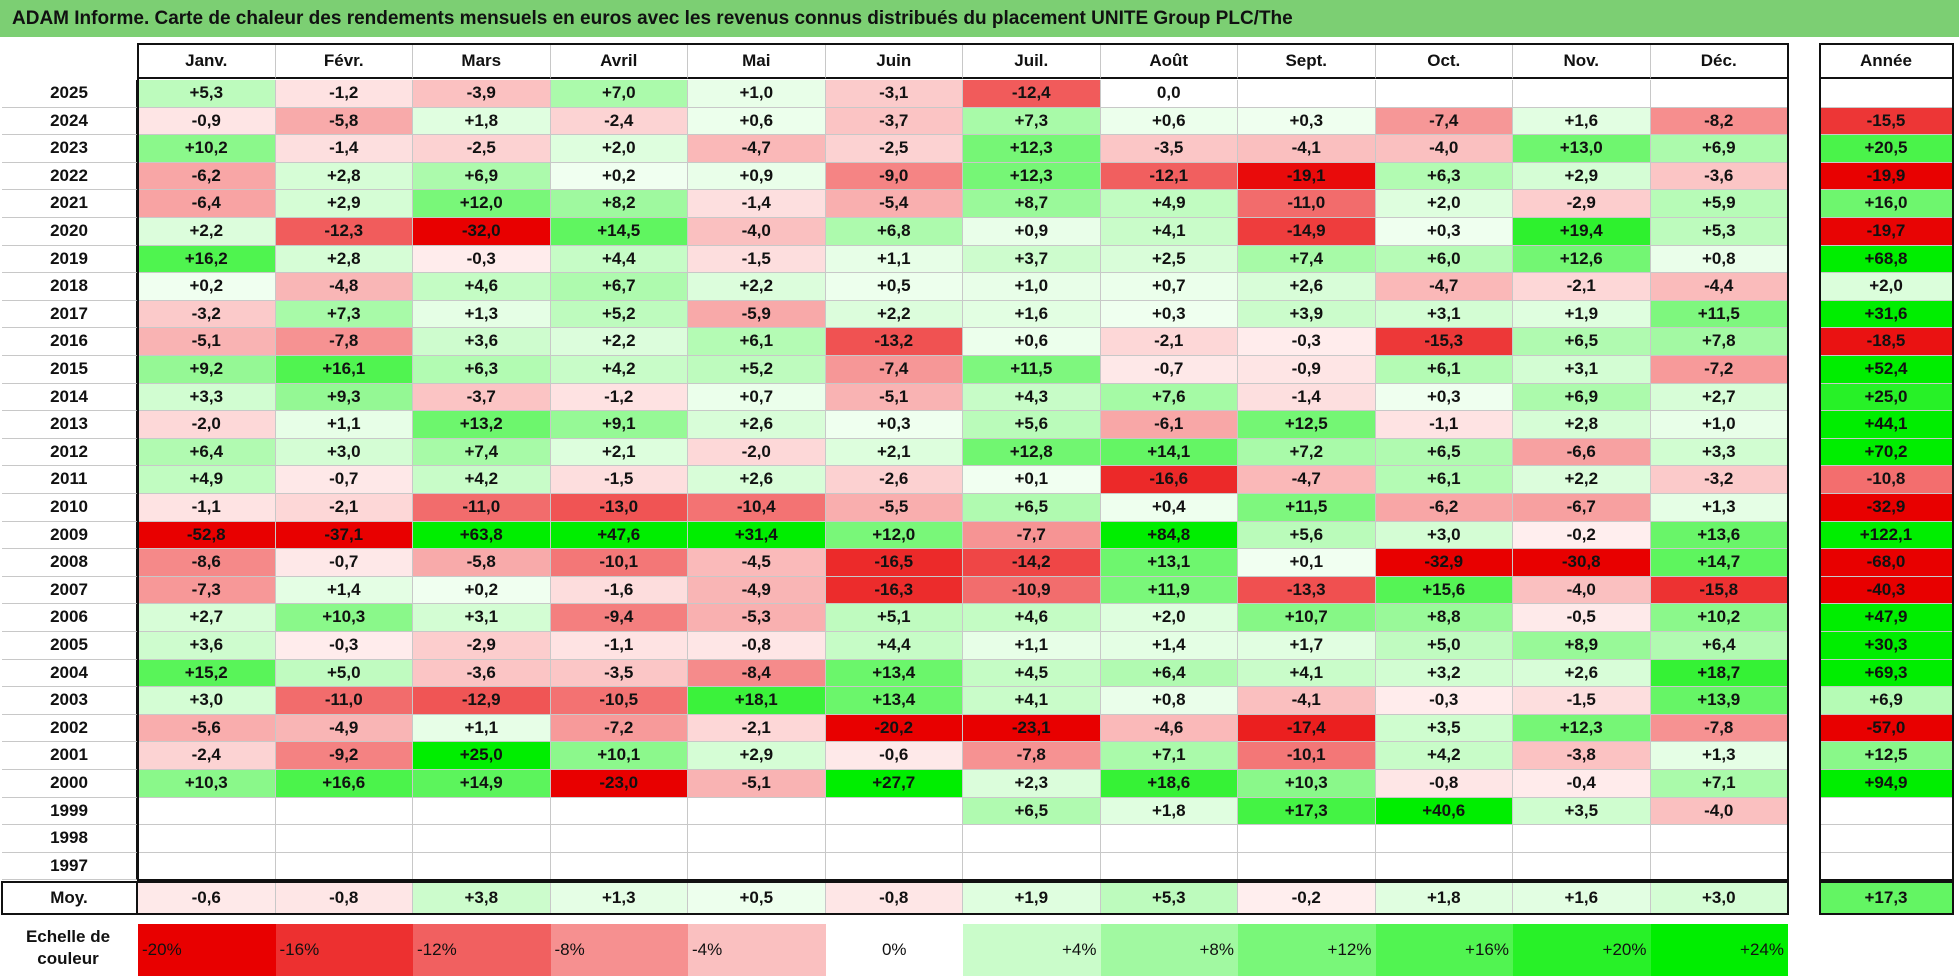 The width and height of the screenshot is (1959, 978). I want to click on heatmap-cell: -5,8, so click(344, 121).